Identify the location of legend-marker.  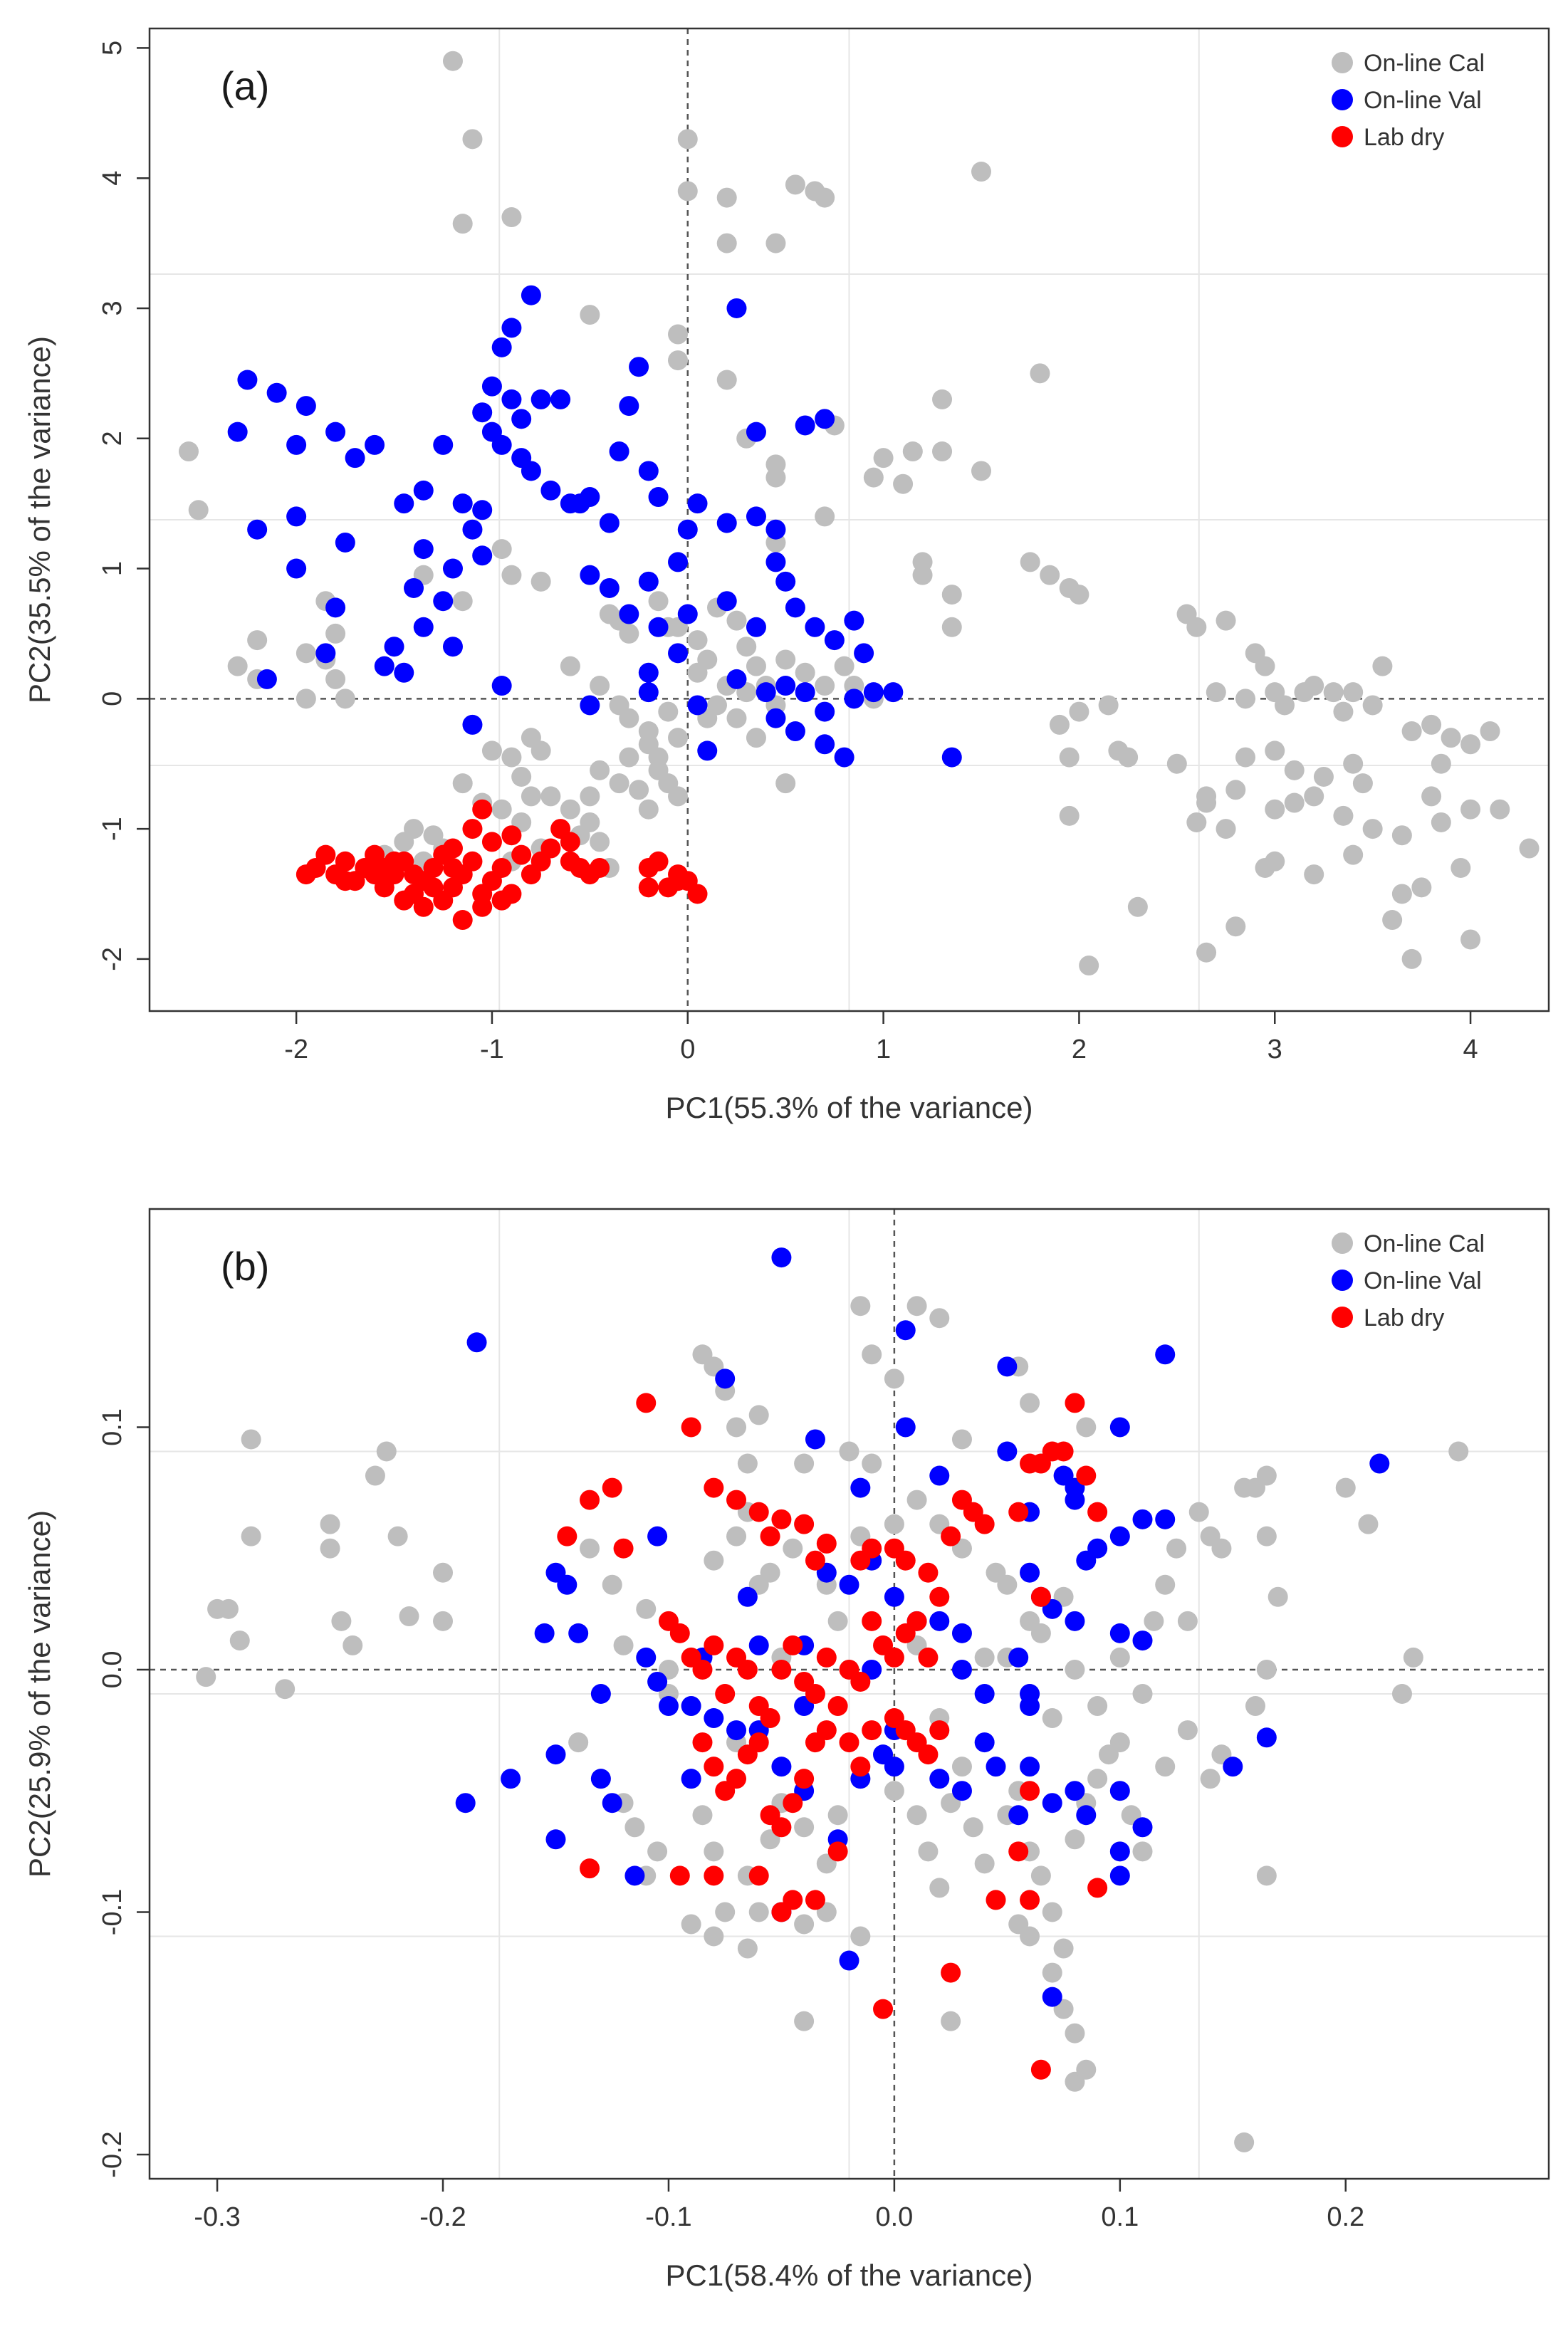
(1342, 136).